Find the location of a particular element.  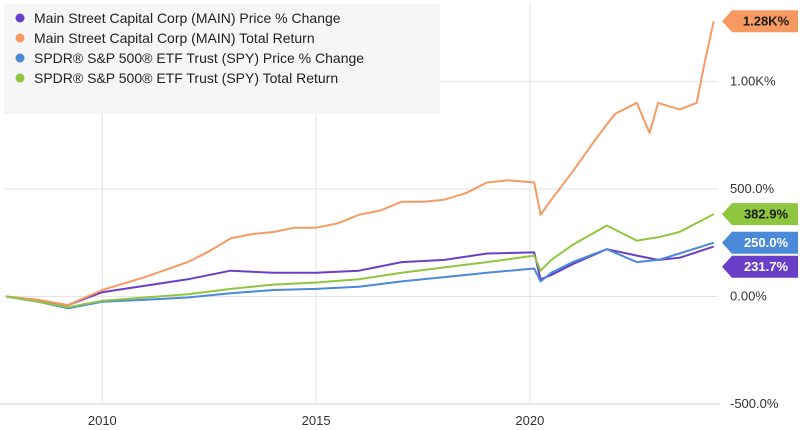

legend-box is located at coordinates (222, 59).